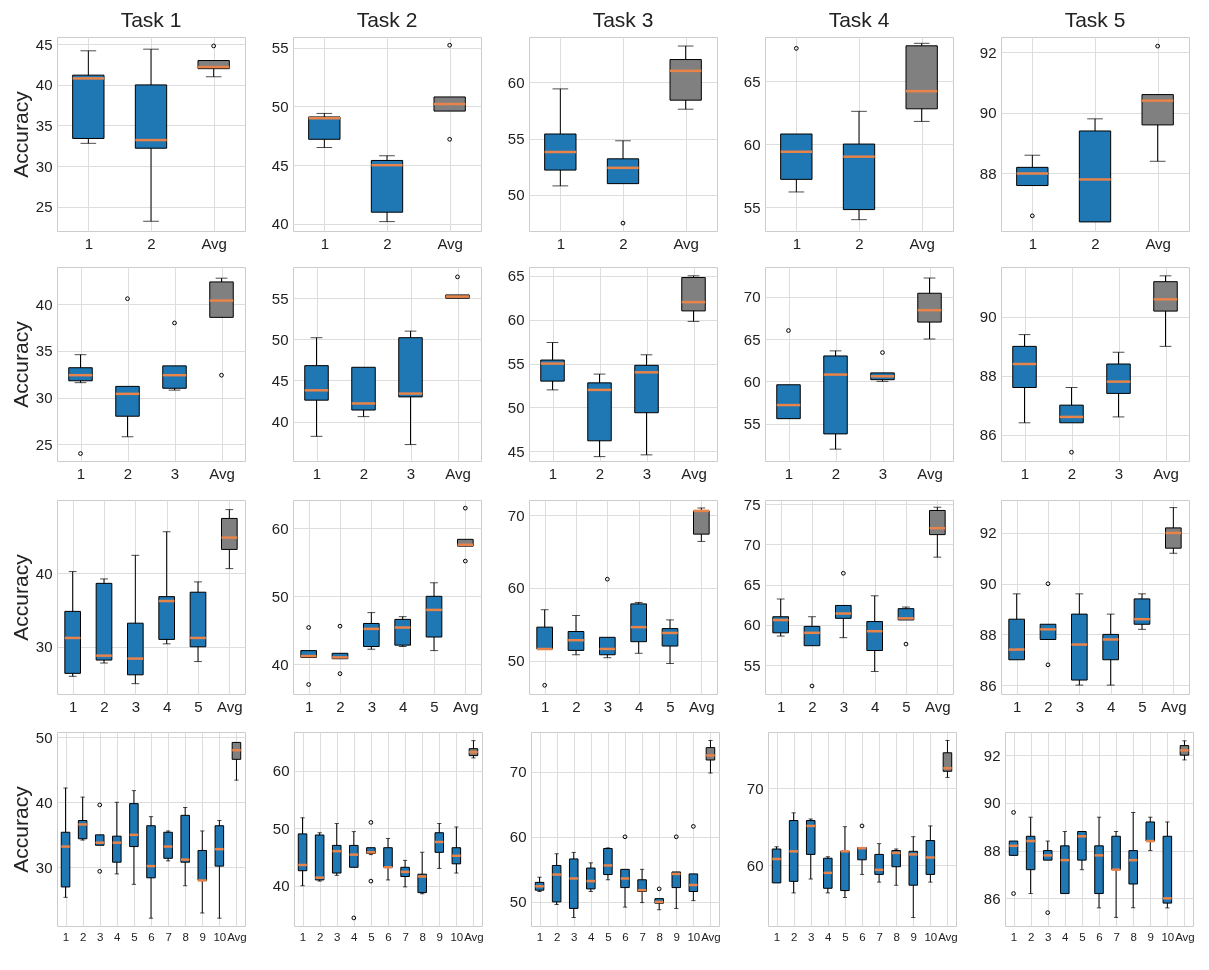  Describe the element at coordinates (387, 19) in the screenshot. I see `chart-title: Task 2` at that location.